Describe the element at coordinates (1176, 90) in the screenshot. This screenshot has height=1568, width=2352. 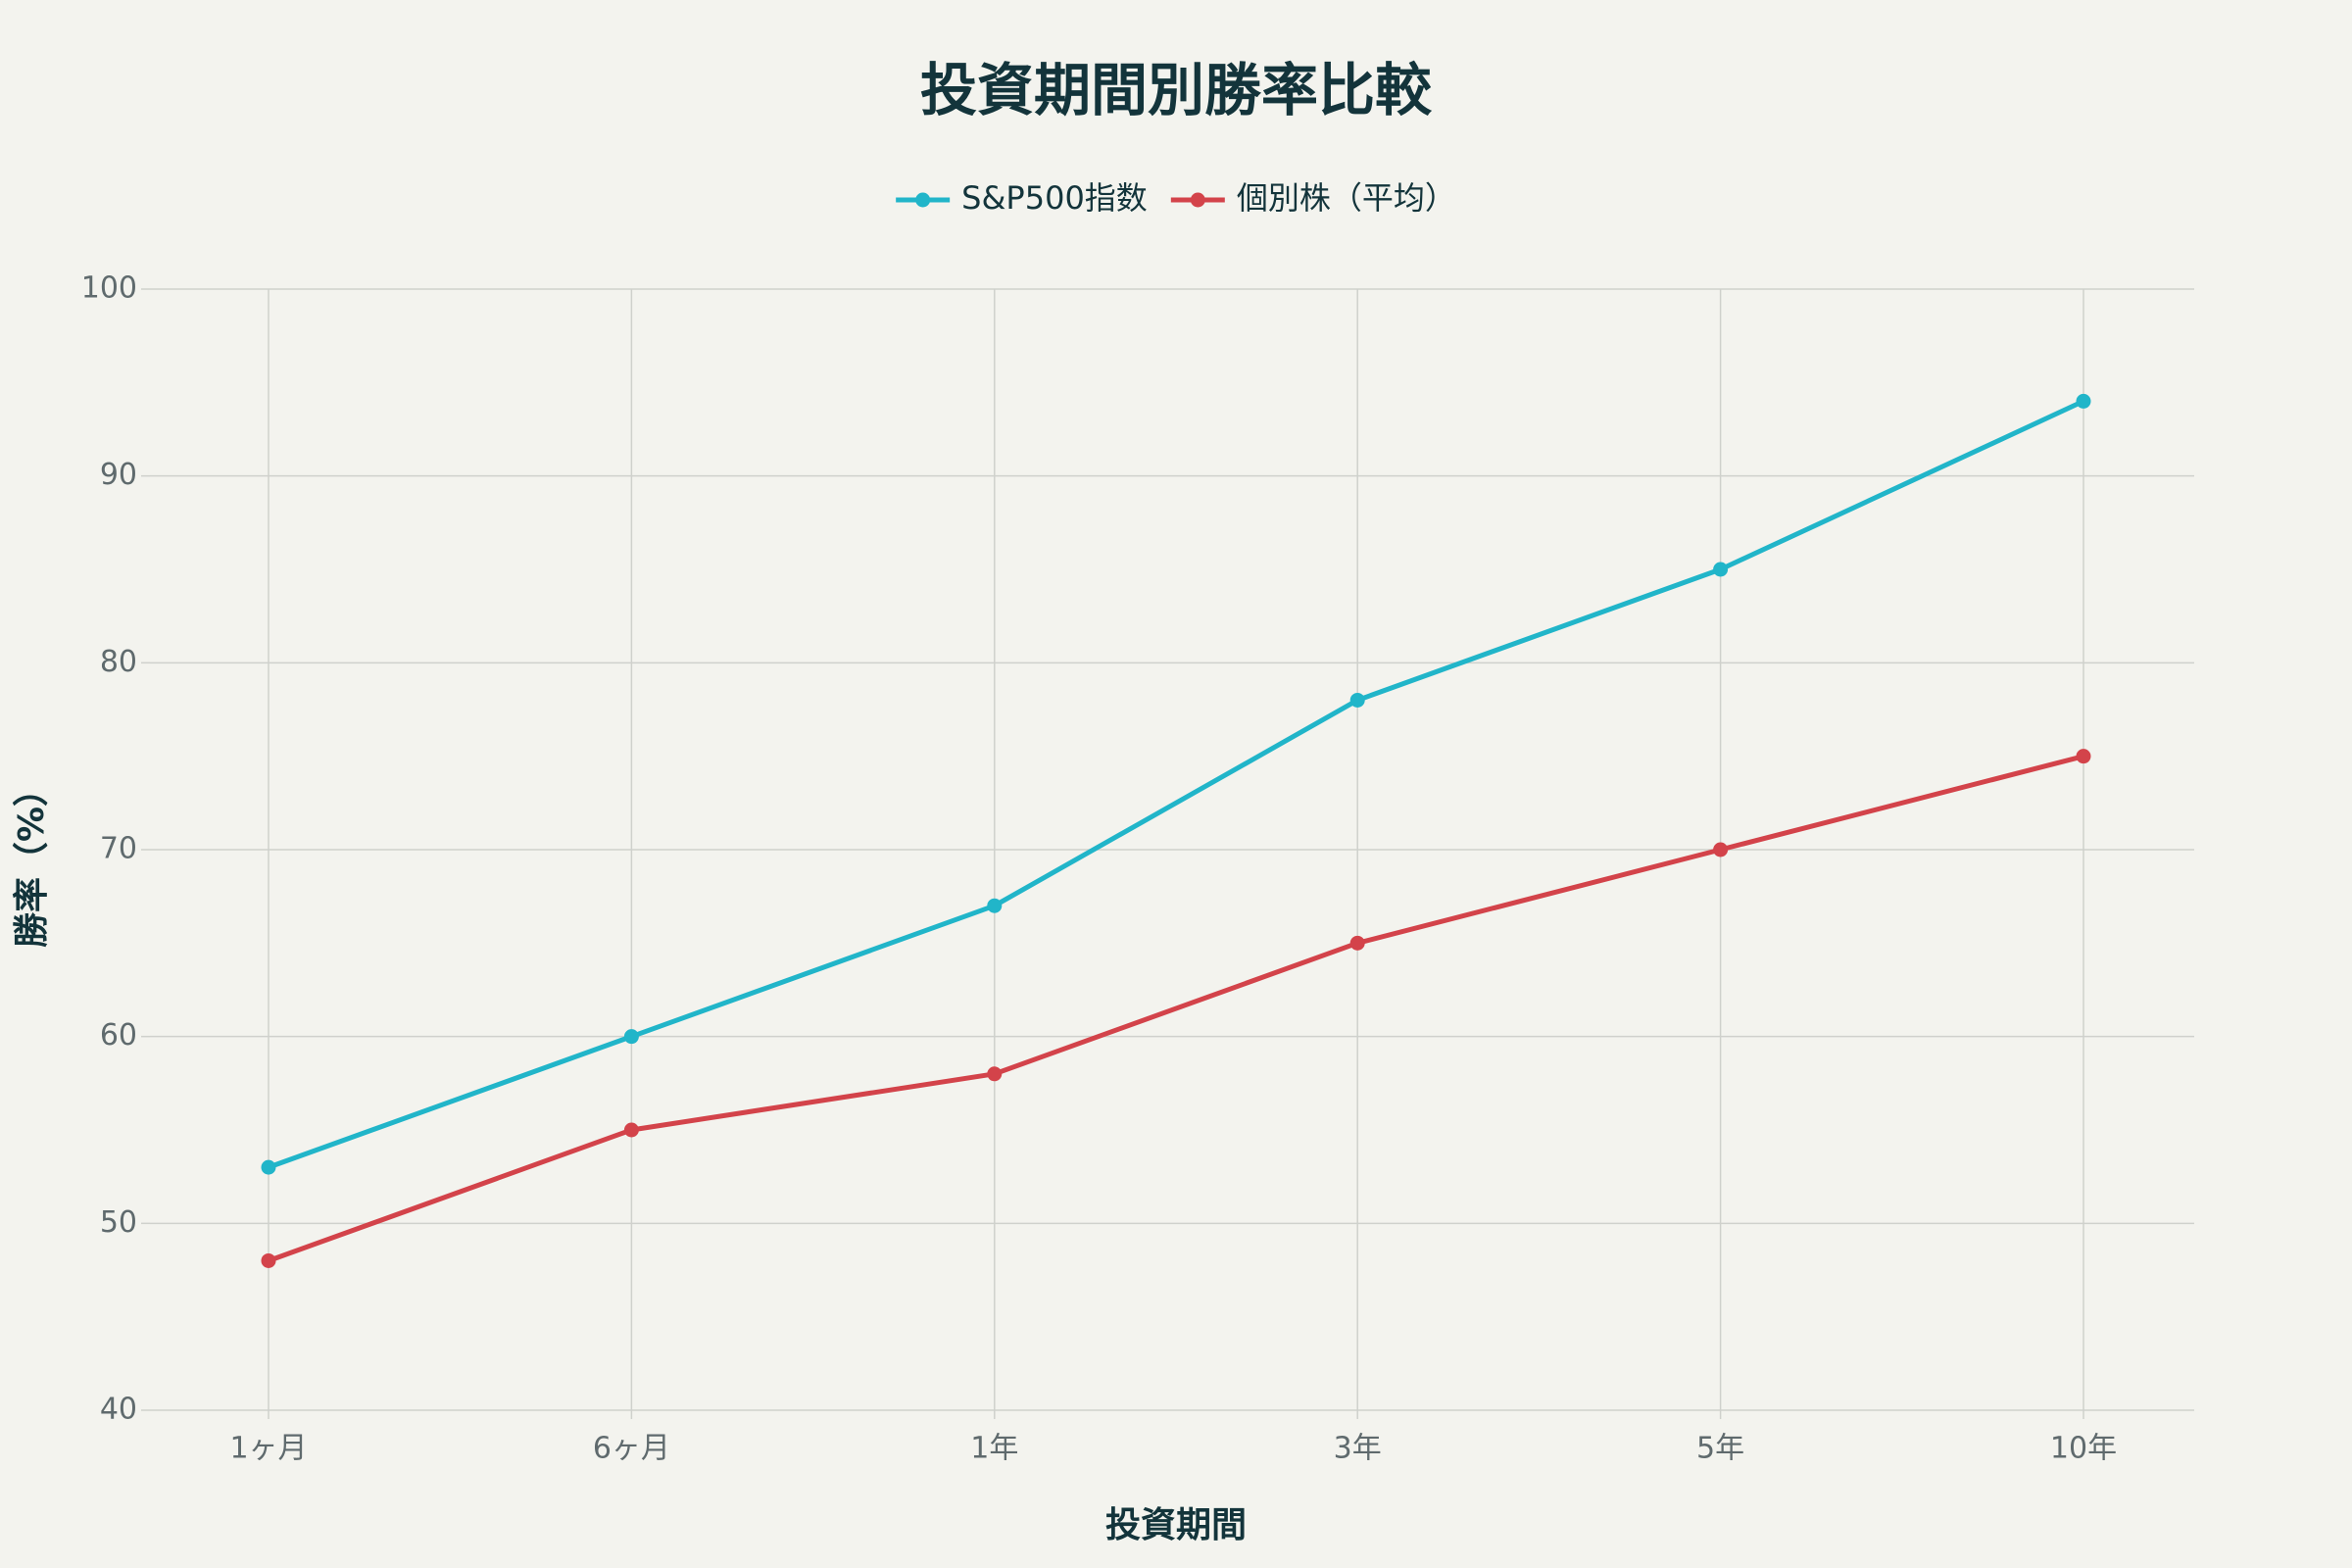
I see `chart-title: 投資期間別勝率比較` at that location.